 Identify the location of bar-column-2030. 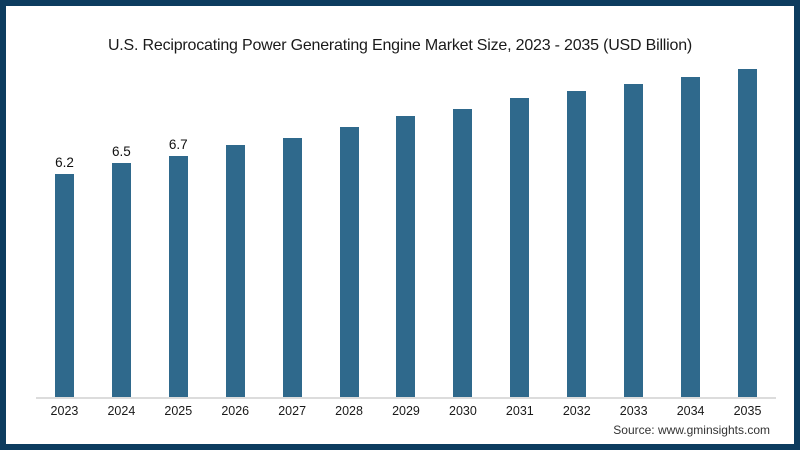
(462, 226).